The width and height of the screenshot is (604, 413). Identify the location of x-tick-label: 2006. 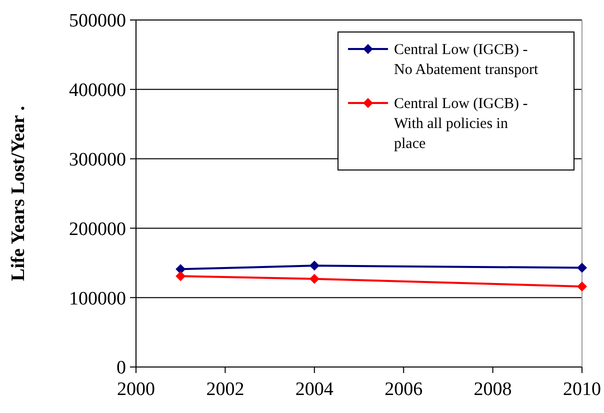
(403, 389).